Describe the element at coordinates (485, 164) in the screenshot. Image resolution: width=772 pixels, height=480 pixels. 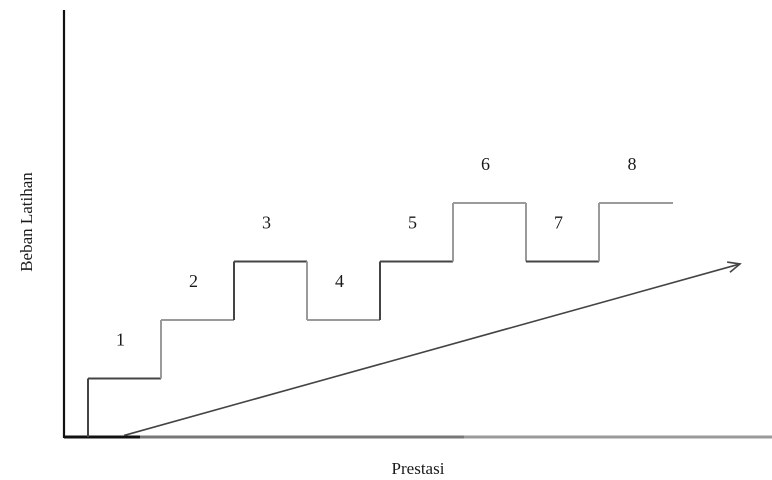
I see `step-label: 6` at that location.